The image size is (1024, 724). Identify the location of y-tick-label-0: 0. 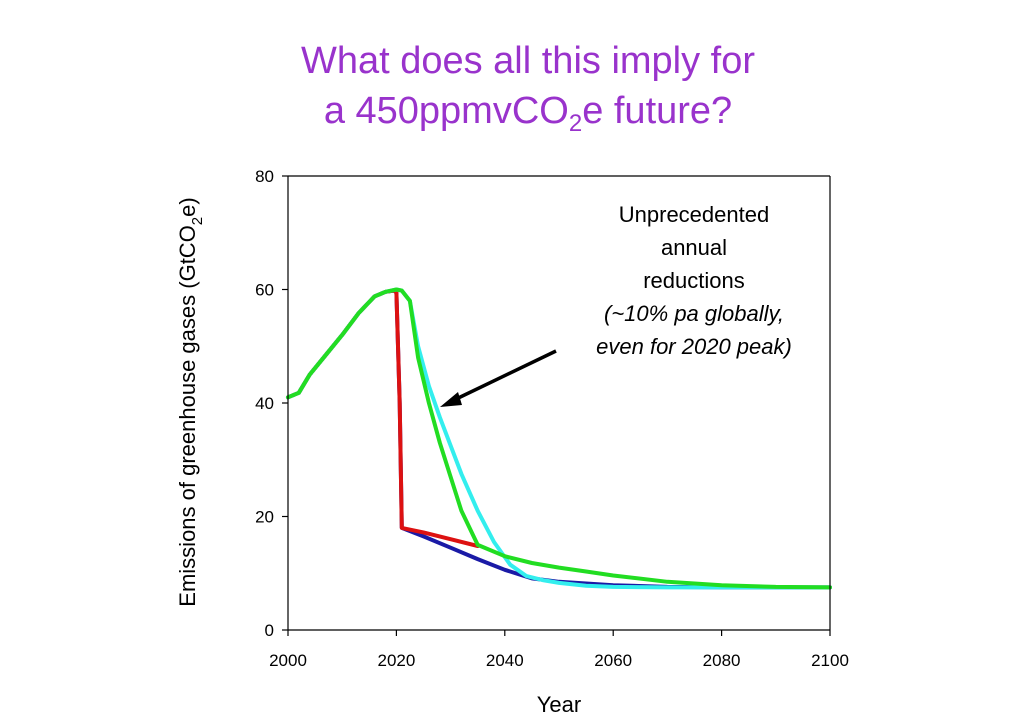
(269, 630).